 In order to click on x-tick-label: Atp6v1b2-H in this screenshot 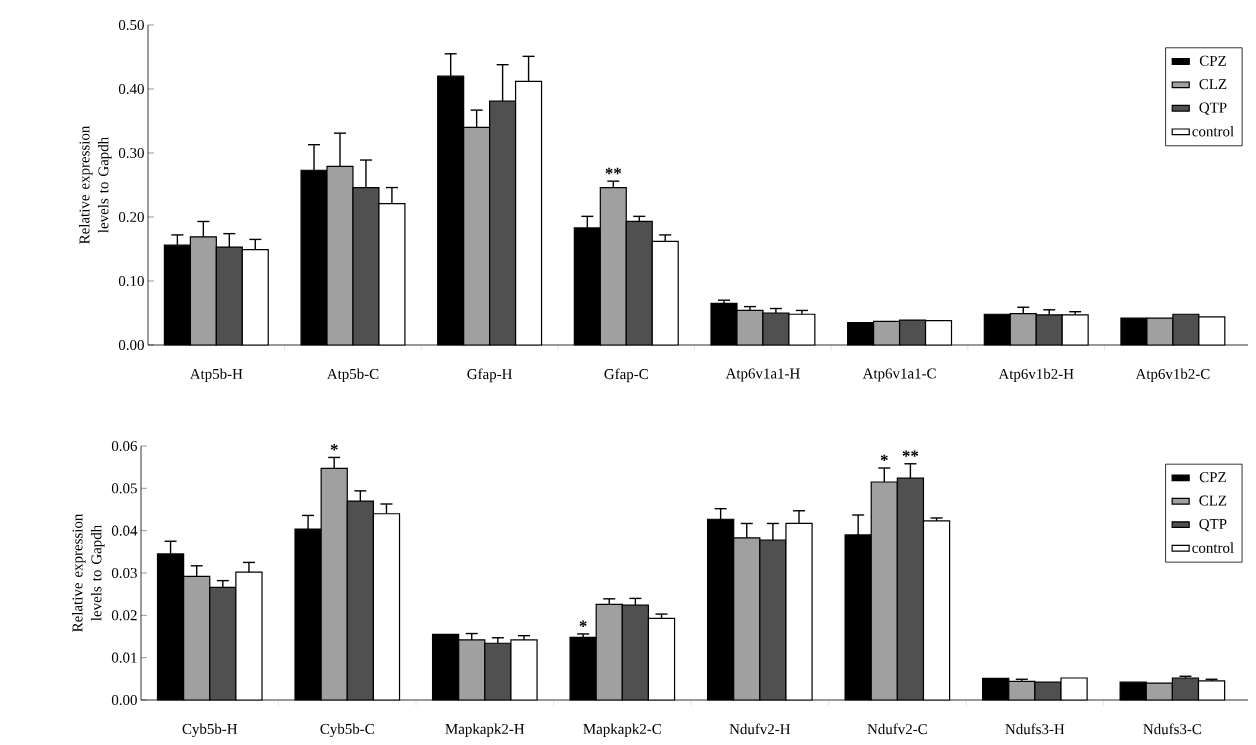, I will do `click(1036, 375)`.